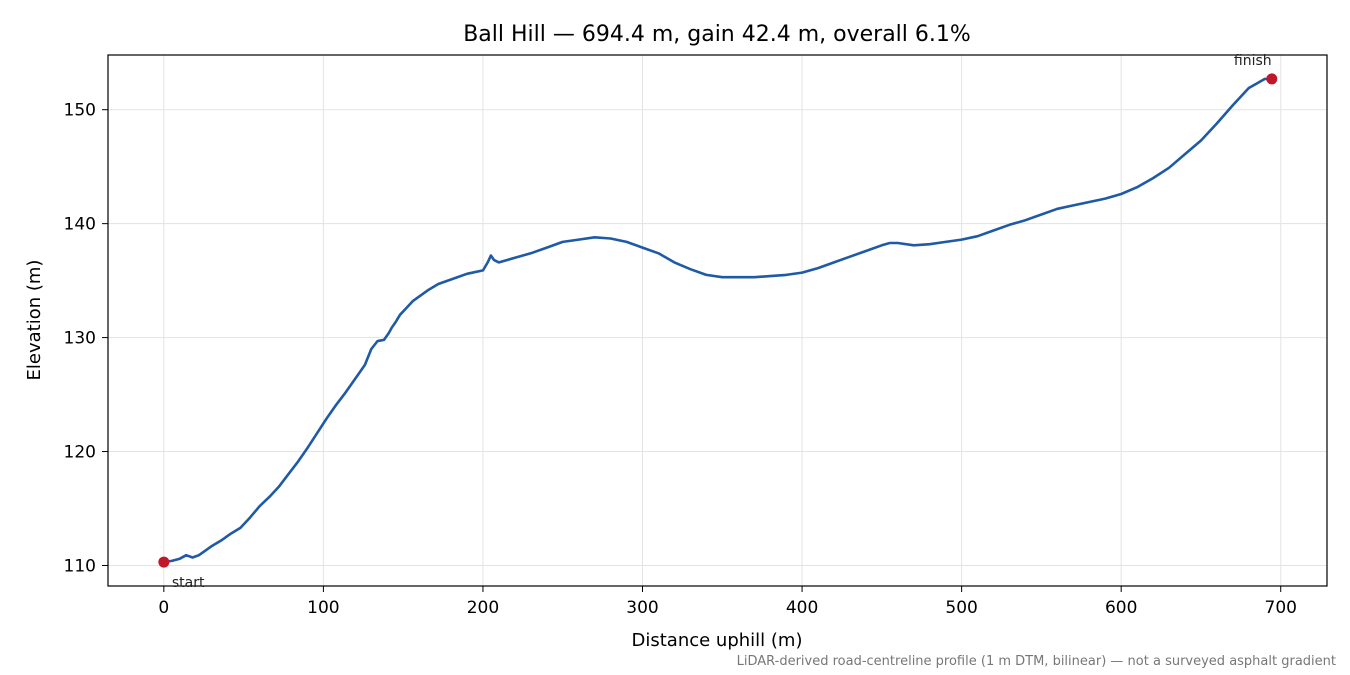 This screenshot has width=1350, height=675. What do you see at coordinates (1121, 608) in the screenshot?
I see `x-tick-label: 600` at bounding box center [1121, 608].